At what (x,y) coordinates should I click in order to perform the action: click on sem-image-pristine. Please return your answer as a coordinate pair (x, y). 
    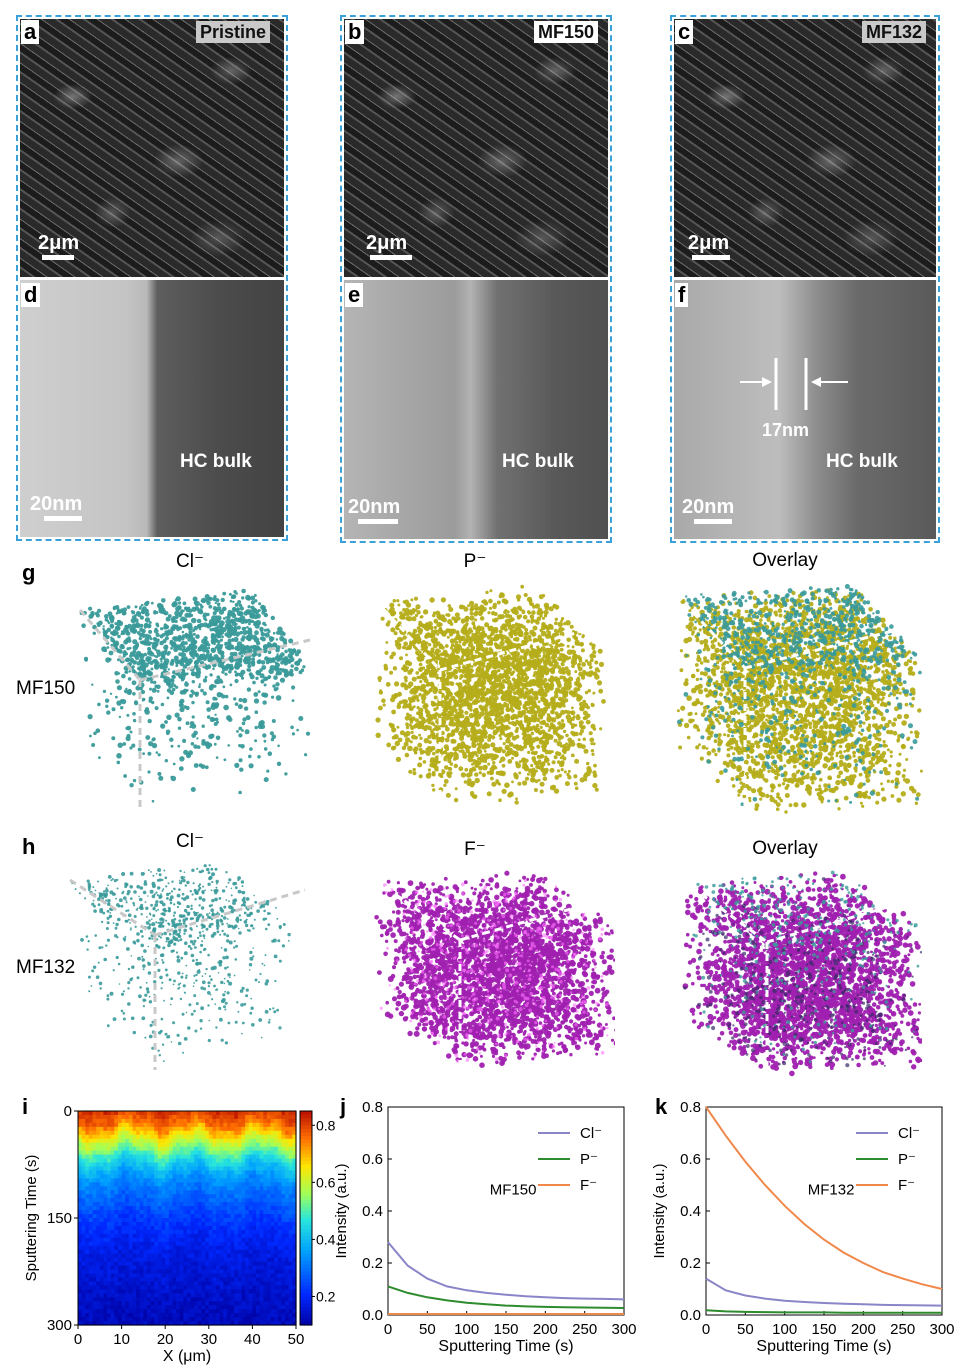
    Looking at the image, I should click on (152, 148).